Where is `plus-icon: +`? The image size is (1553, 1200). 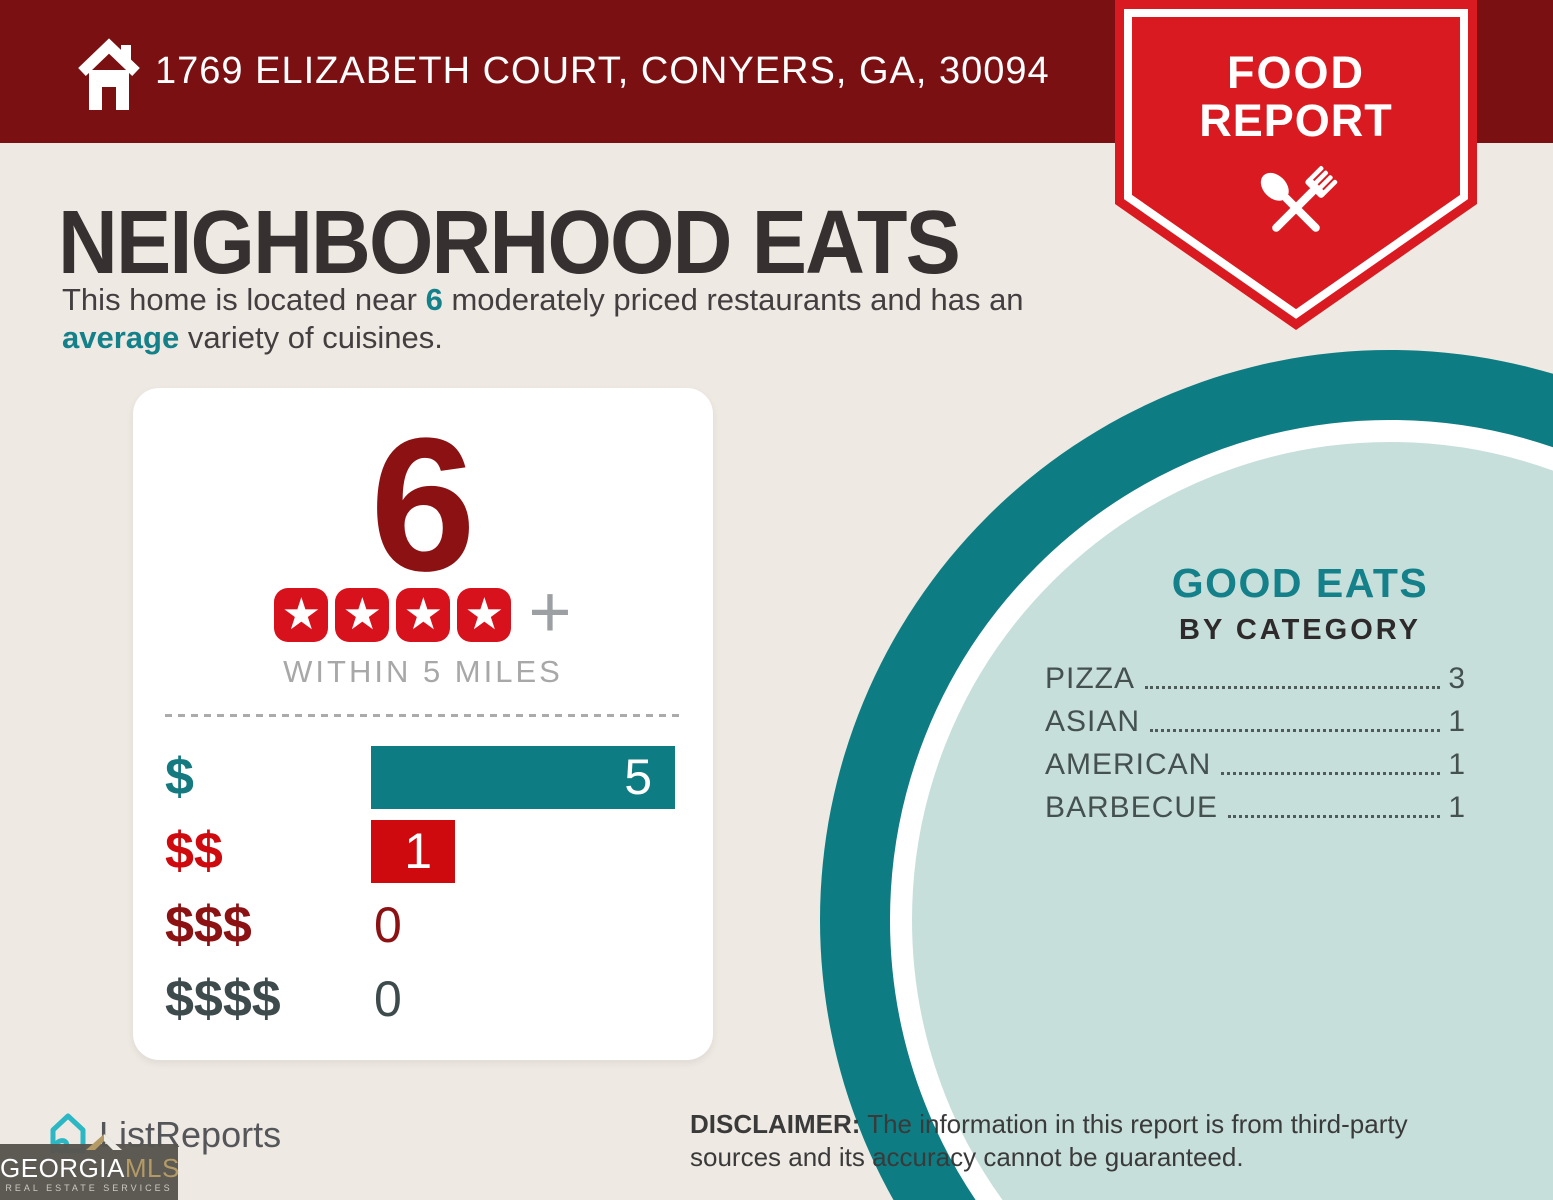
plus-icon: + is located at coordinates (550, 611).